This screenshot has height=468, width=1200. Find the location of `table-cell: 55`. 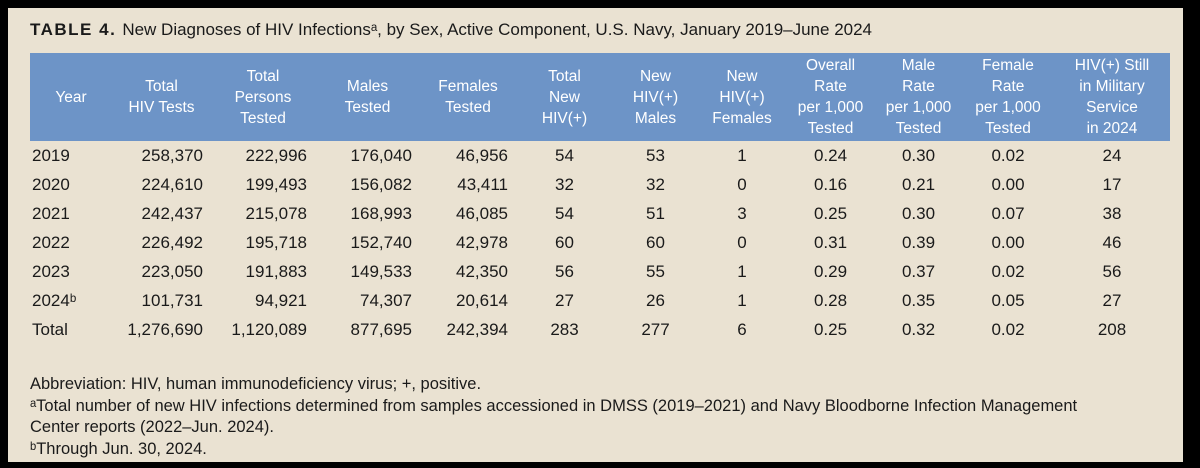

table-cell: 55 is located at coordinates (655, 271).